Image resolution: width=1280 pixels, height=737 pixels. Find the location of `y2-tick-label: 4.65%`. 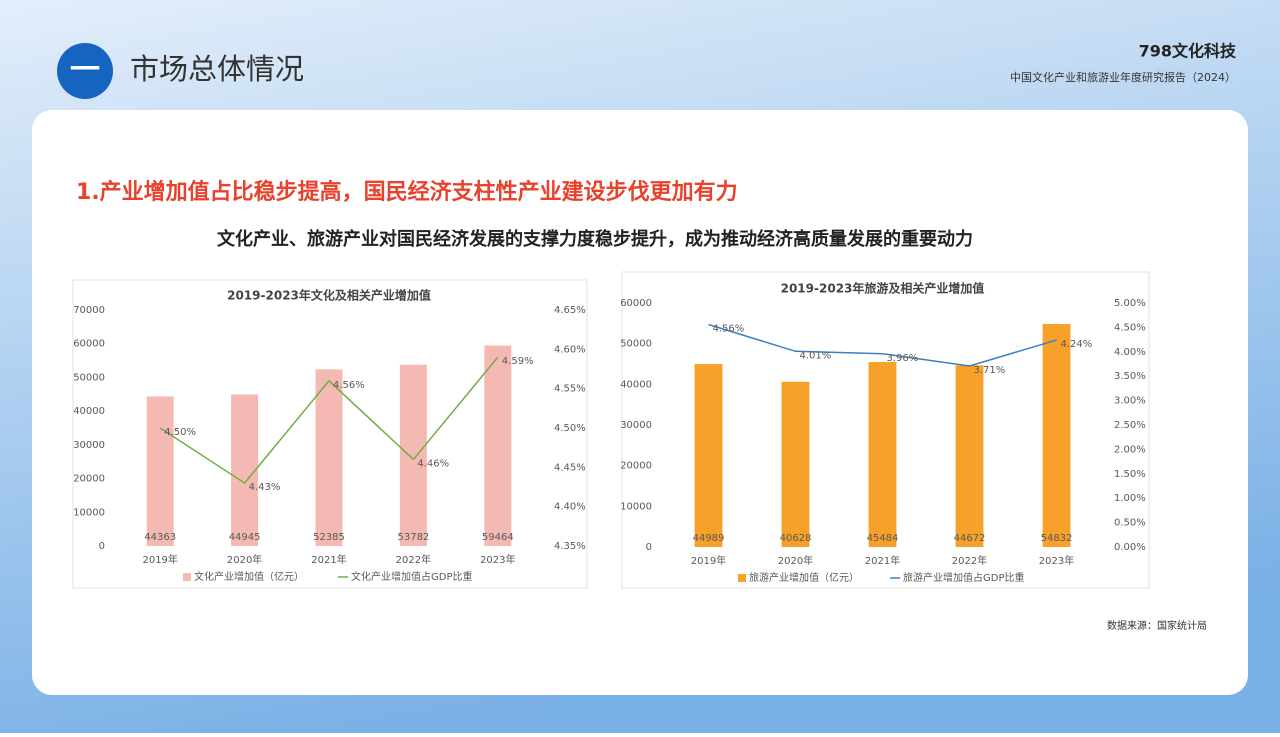

y2-tick-label: 4.65% is located at coordinates (570, 310).